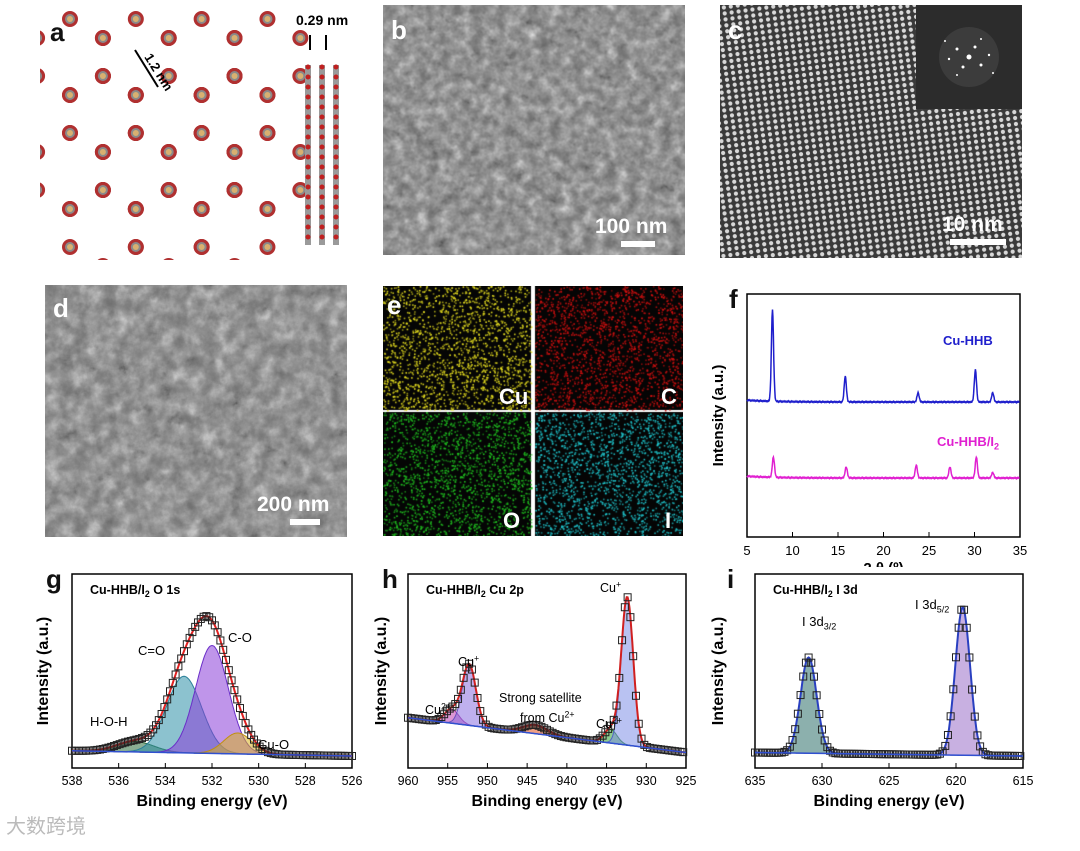  What do you see at coordinates (54, 579) in the screenshot?
I see `panel-label-g: g` at bounding box center [54, 579].